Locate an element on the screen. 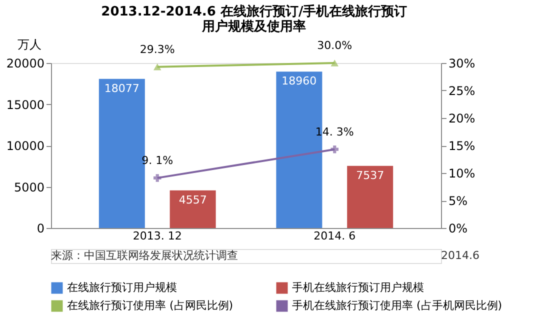 This screenshot has height=333, width=540. data-label: 4557 is located at coordinates (192, 199).